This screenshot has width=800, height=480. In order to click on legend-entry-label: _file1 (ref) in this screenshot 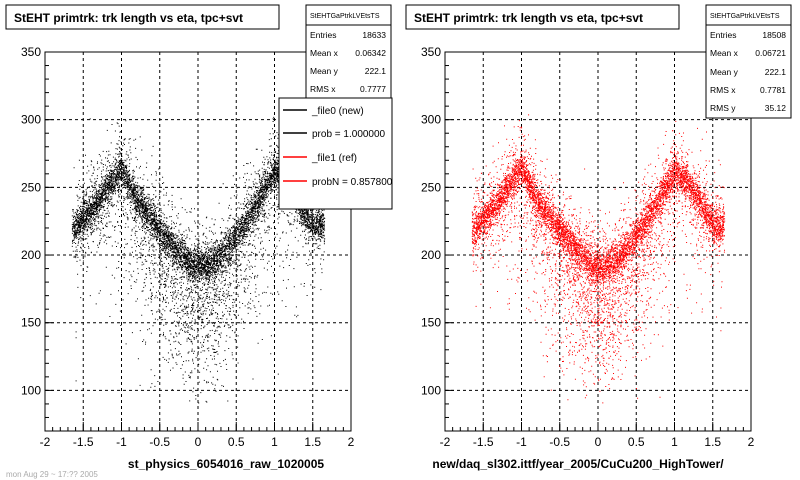, I will do `click(334, 158)`.